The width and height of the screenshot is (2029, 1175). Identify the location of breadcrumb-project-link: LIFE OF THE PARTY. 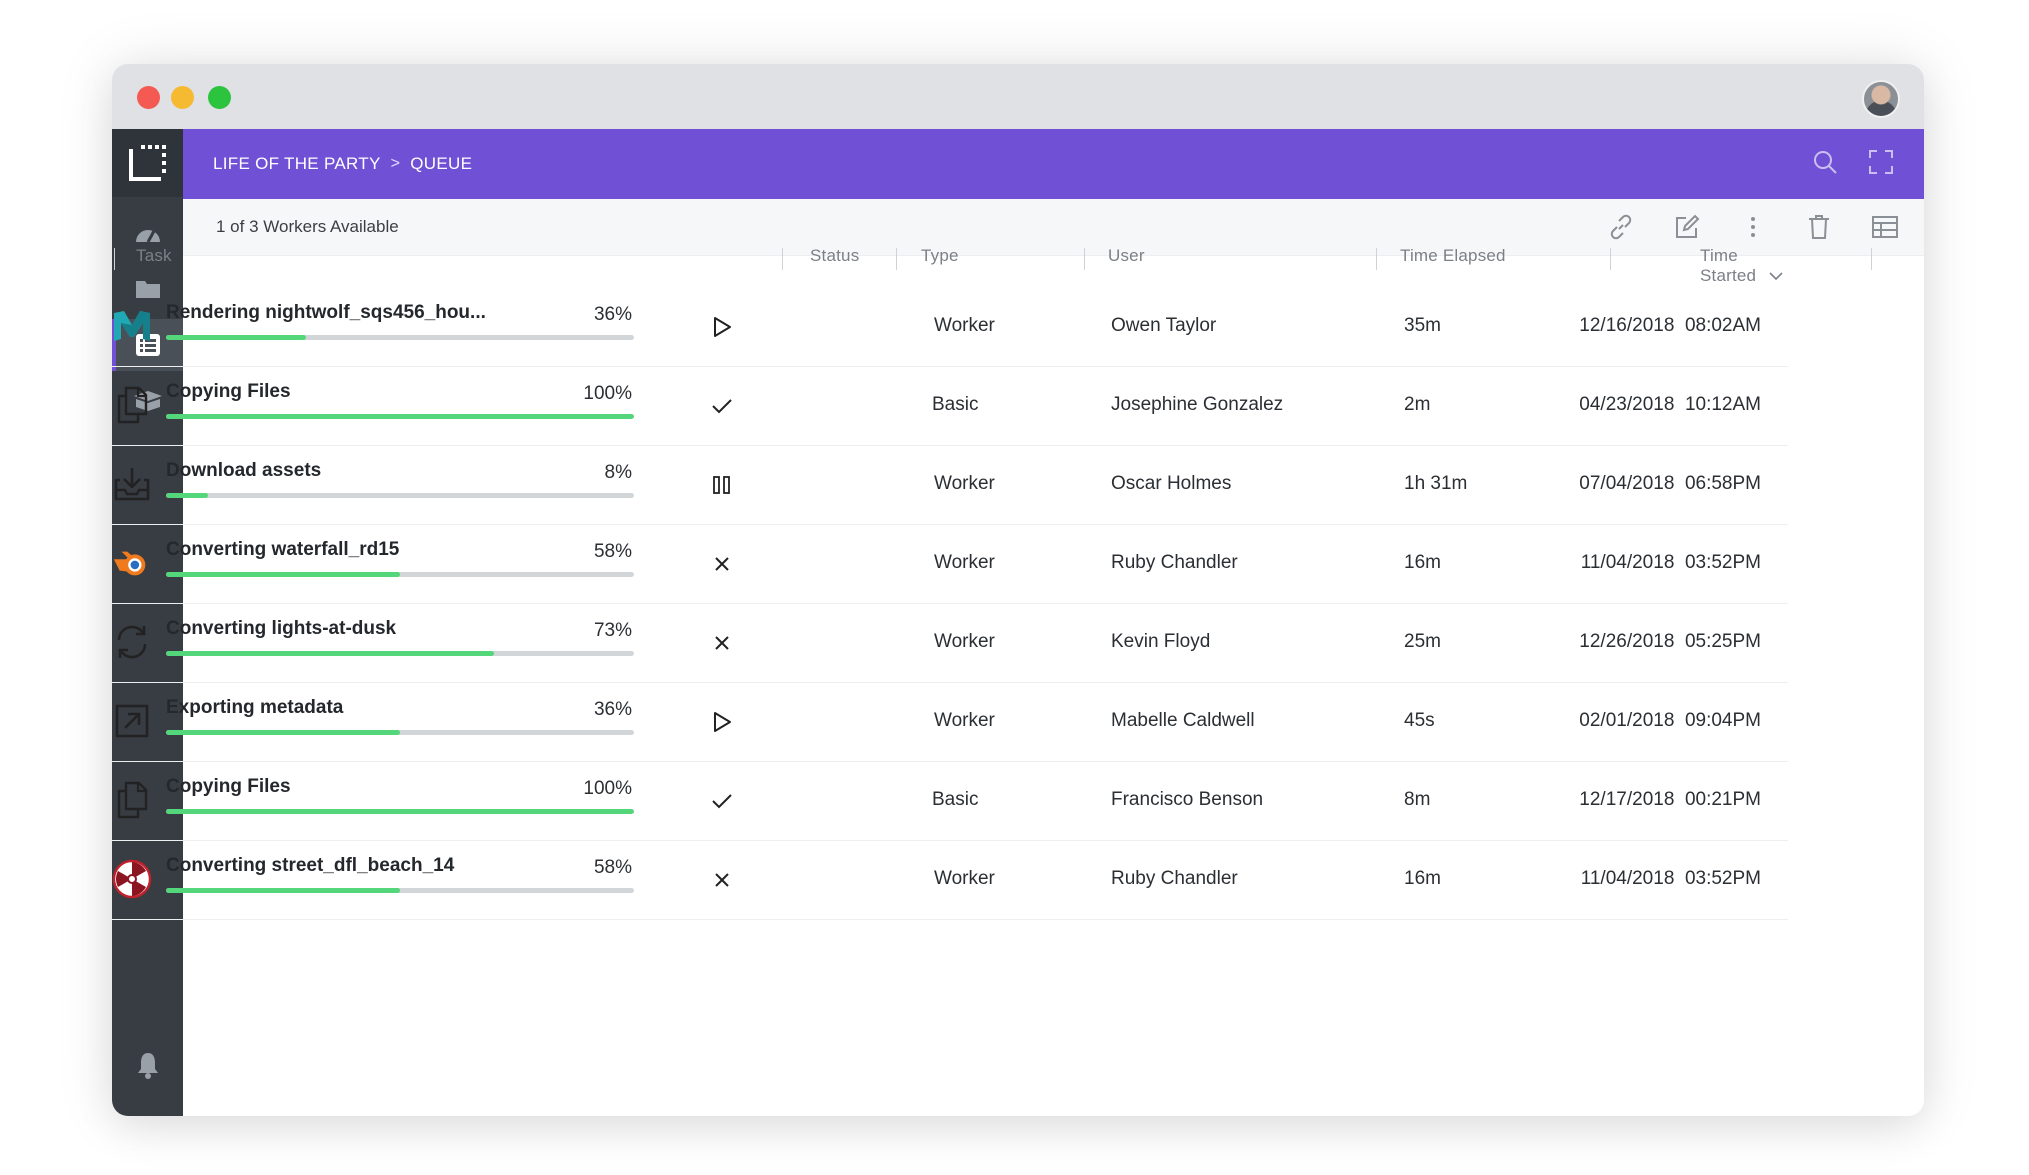
(297, 163).